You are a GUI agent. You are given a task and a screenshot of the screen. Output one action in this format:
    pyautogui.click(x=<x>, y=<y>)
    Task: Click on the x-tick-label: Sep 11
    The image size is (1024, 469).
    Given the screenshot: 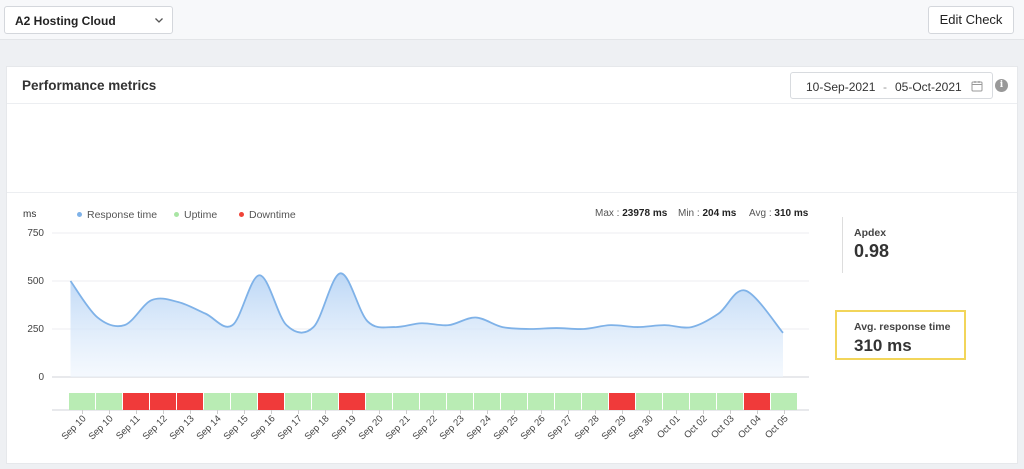 What is the action you would take?
    pyautogui.click(x=128, y=427)
    